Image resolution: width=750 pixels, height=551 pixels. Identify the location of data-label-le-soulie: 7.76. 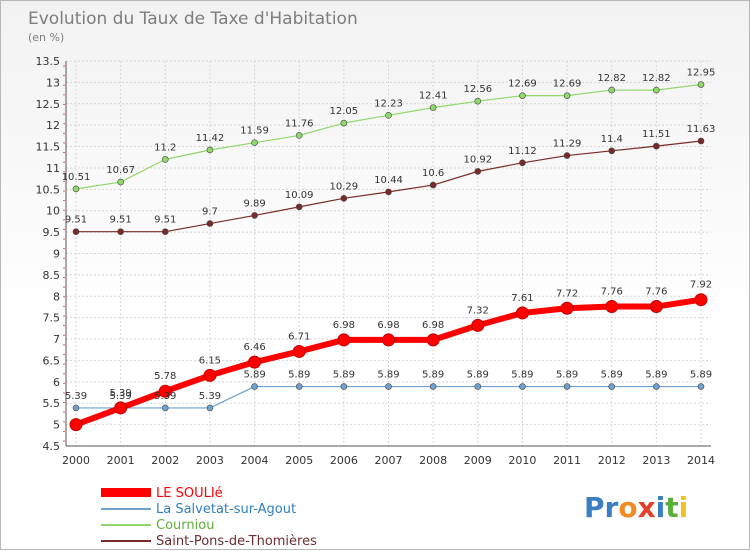
(656, 292).